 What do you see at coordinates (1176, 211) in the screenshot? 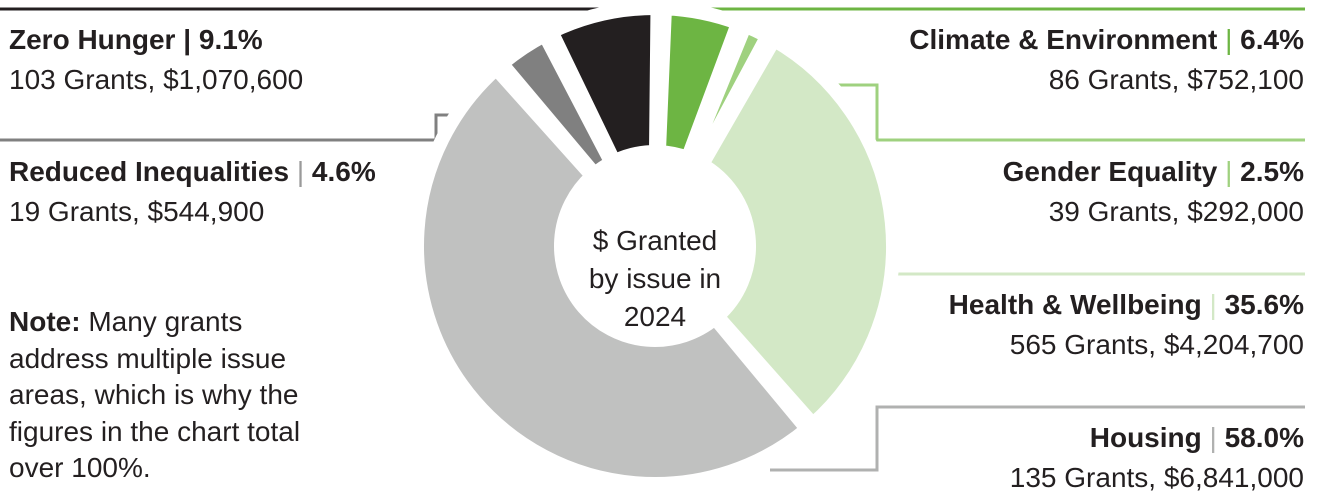
I see `label-detail: 39 Grants, $292,000` at bounding box center [1176, 211].